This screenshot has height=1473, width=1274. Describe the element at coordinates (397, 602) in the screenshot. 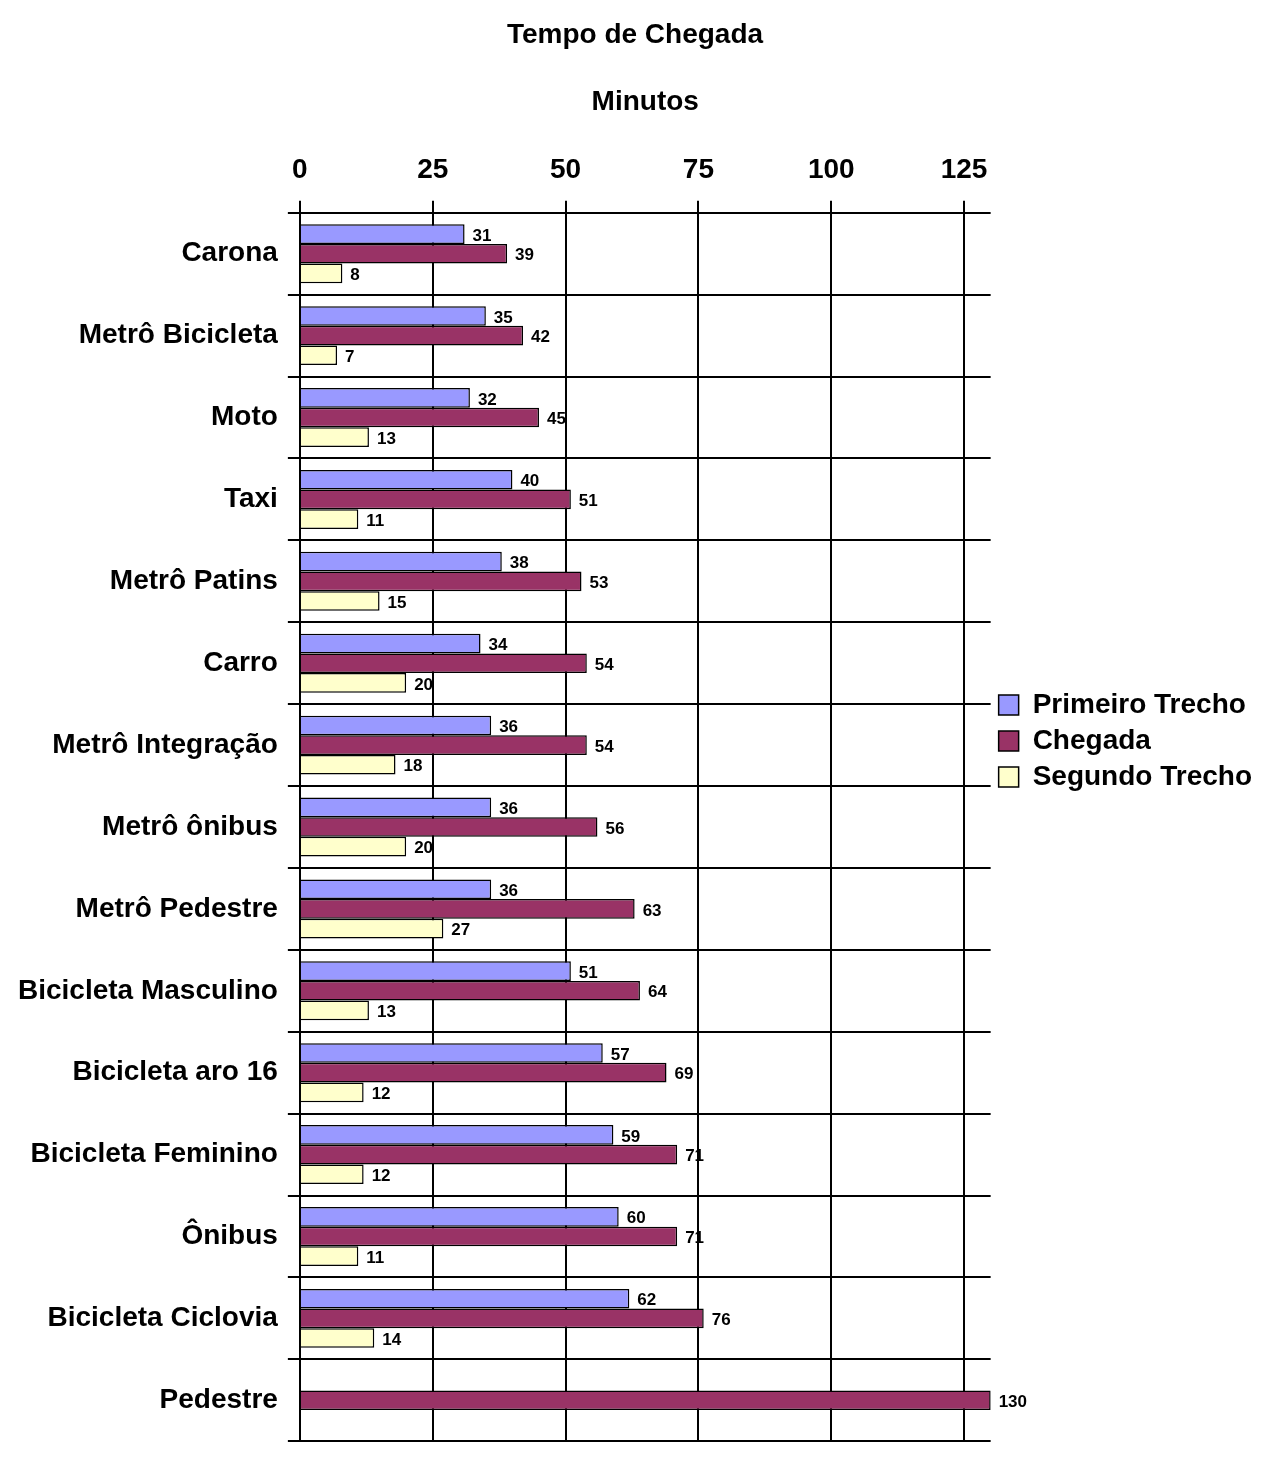

I see `data-label: 15` at that location.